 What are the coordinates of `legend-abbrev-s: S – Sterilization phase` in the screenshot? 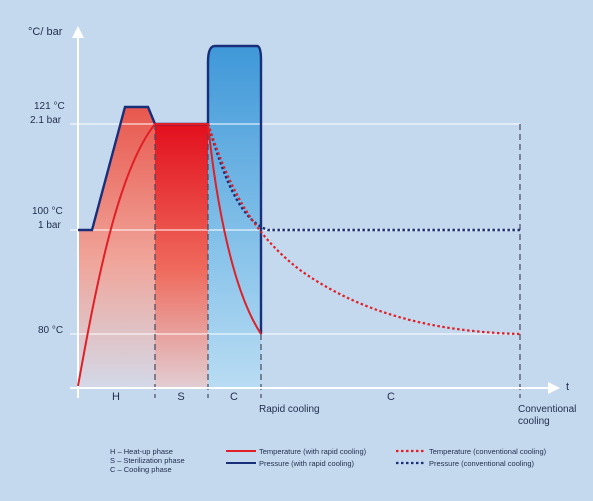 It's located at (147, 460).